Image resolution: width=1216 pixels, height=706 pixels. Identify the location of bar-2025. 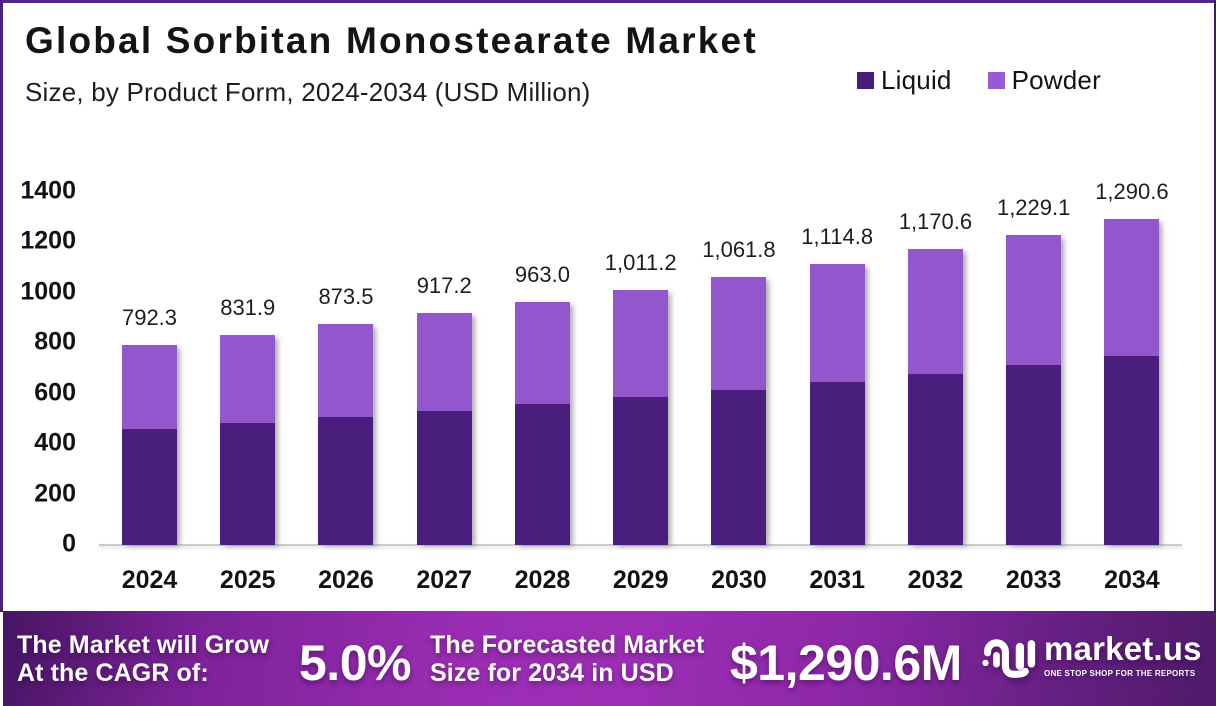
(248, 439).